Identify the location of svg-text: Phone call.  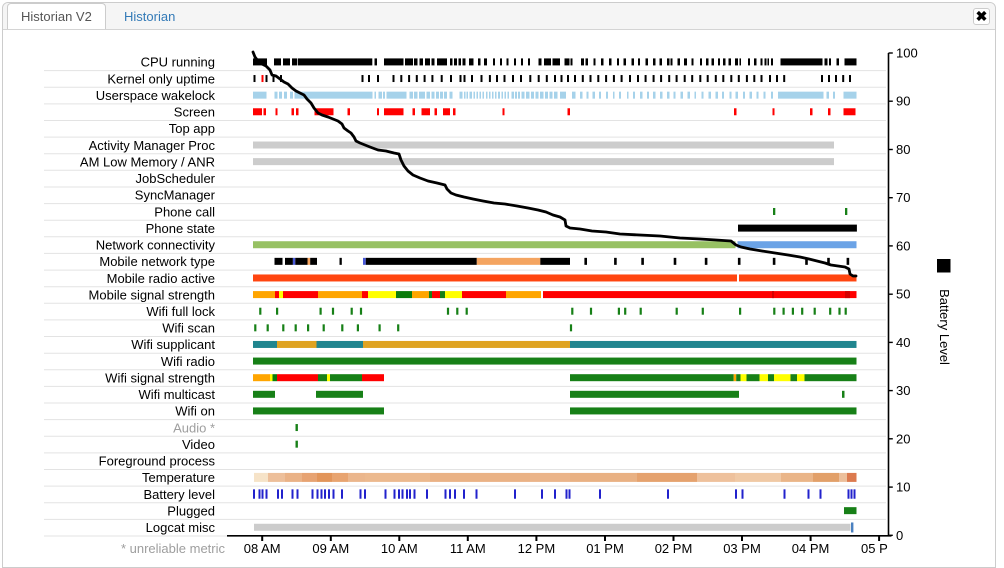
(184, 211).